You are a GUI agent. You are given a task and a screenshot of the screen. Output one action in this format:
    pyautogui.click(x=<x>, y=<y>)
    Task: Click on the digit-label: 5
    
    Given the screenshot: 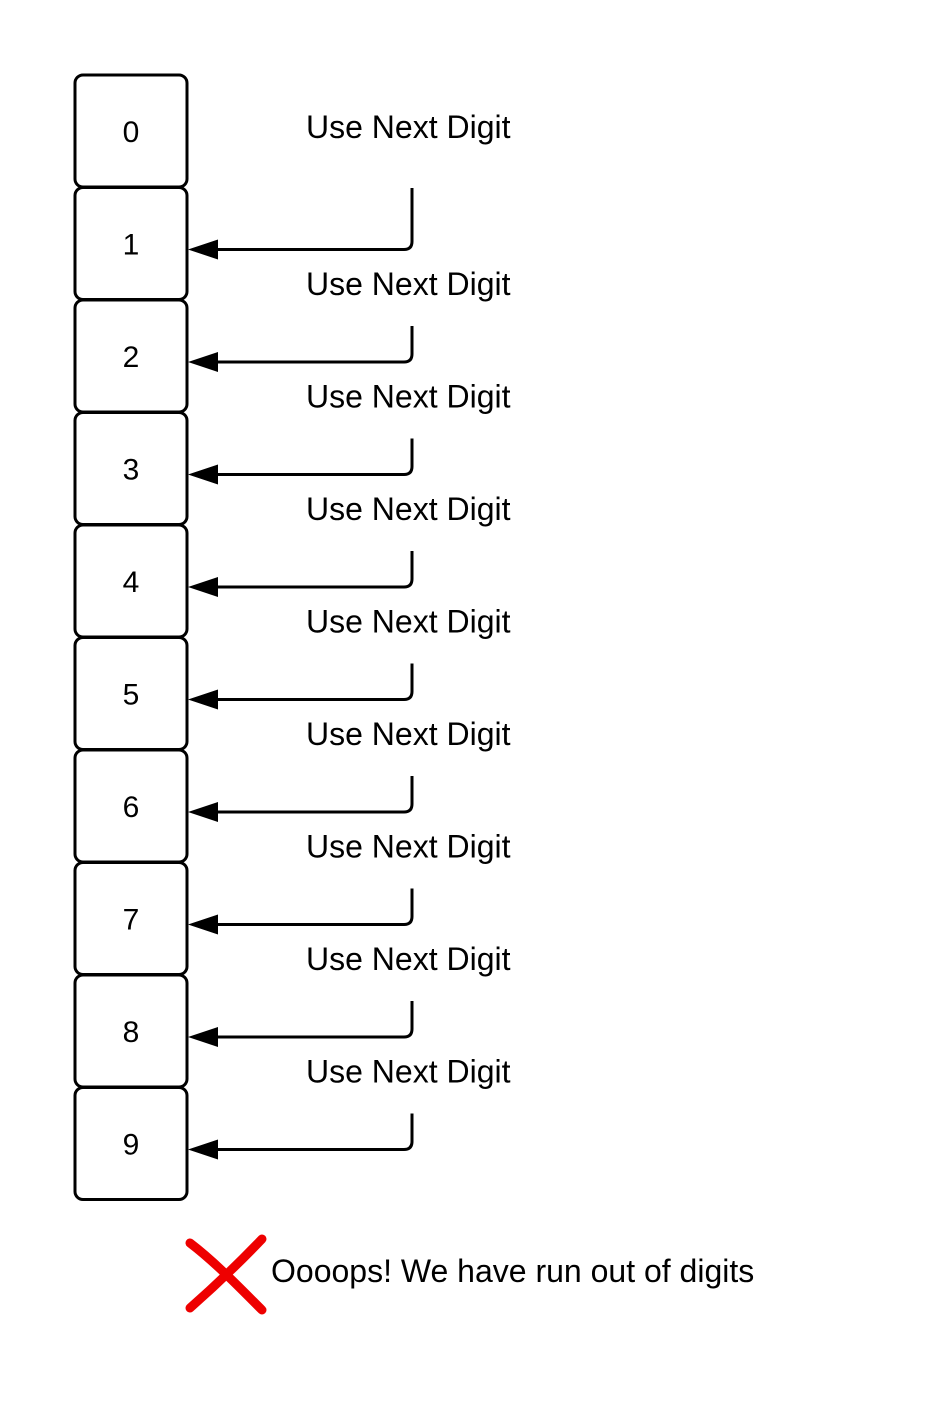 What is the action you would take?
    pyautogui.click(x=131, y=695)
    